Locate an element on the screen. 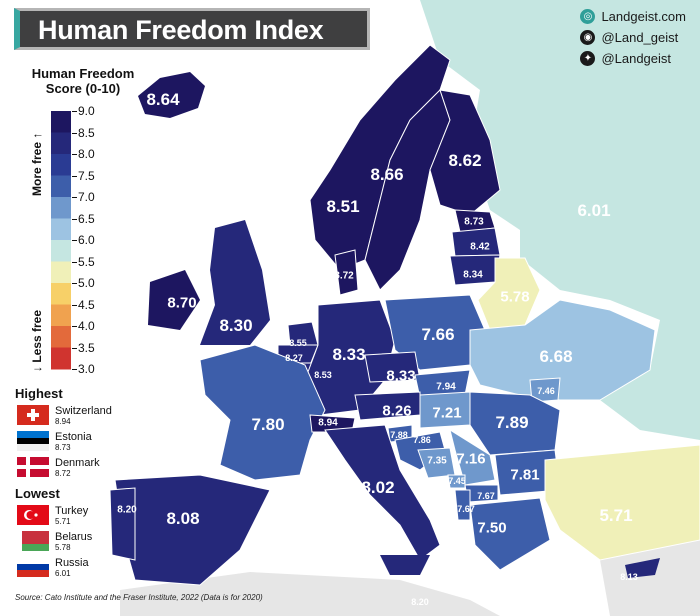 This screenshot has height=616, width=700. highest-name: Estonia is located at coordinates (73, 437).